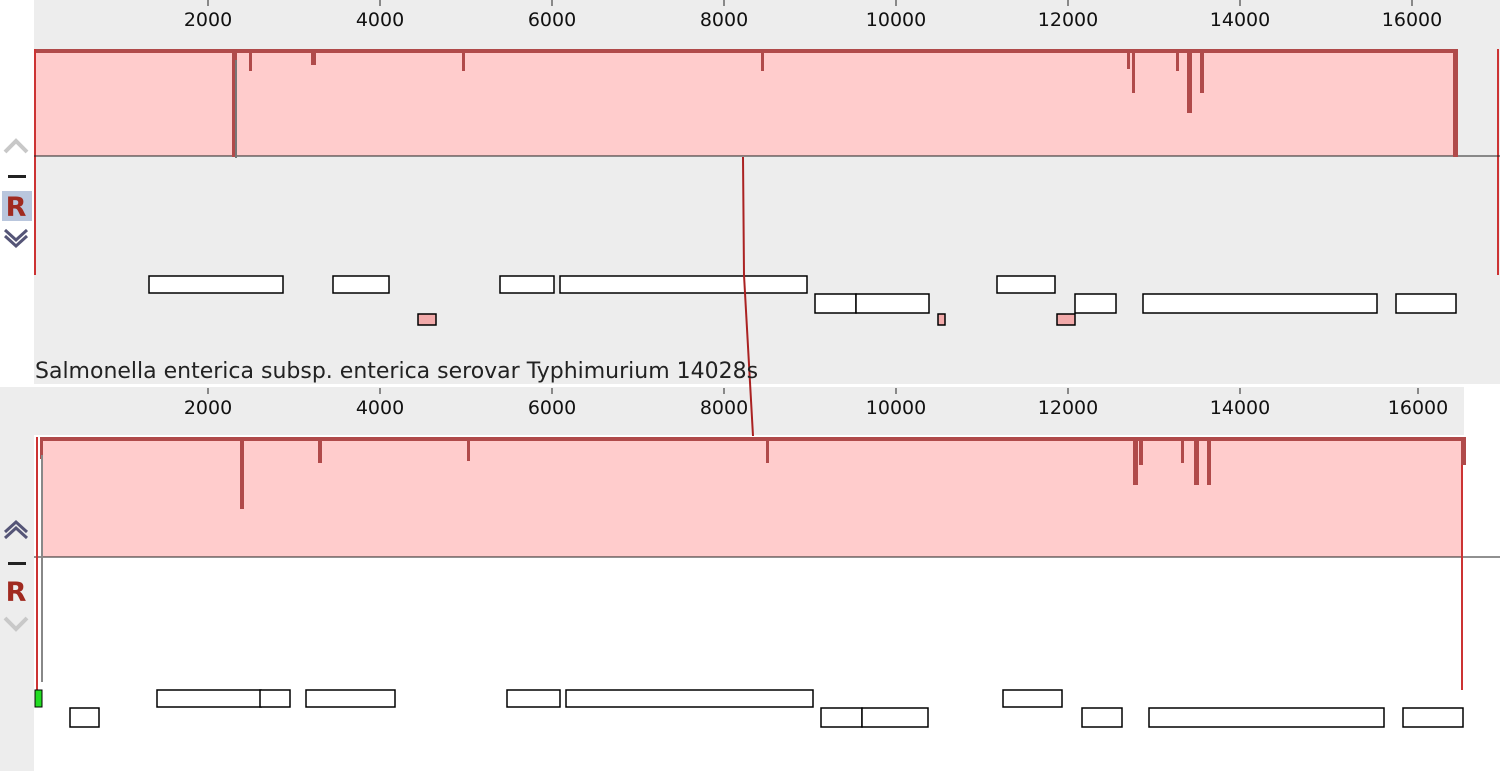 This screenshot has height=774, width=1500. Describe the element at coordinates (16, 241) in the screenshot. I see `move-down-icon-second` at that location.